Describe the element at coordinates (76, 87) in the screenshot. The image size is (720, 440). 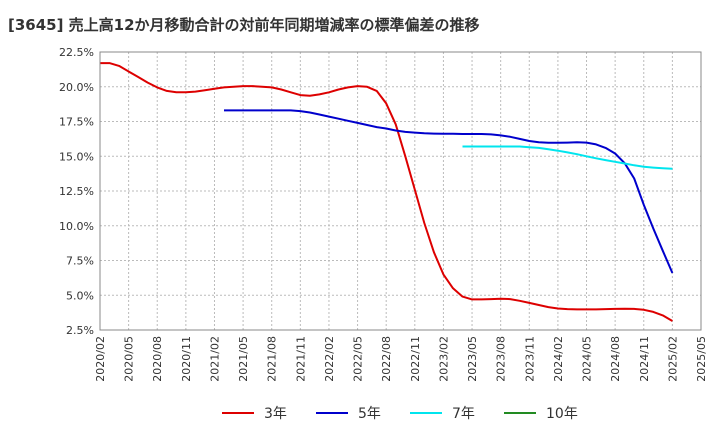
I see `y-tick-label: 20.0%` at that location.